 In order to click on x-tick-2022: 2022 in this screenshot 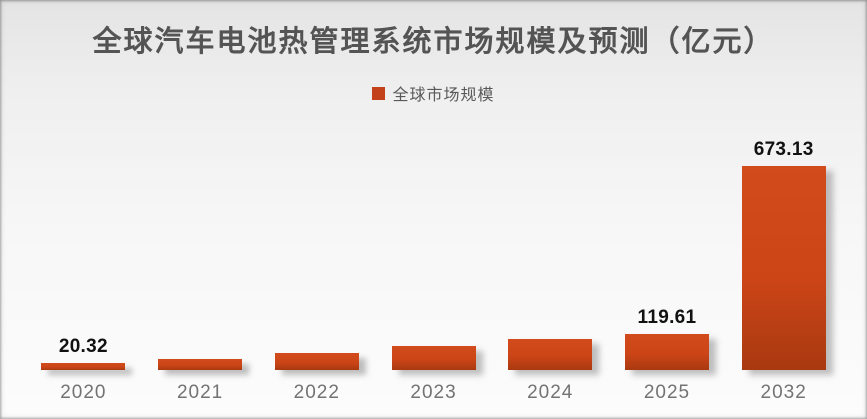, I will do `click(316, 392)`.